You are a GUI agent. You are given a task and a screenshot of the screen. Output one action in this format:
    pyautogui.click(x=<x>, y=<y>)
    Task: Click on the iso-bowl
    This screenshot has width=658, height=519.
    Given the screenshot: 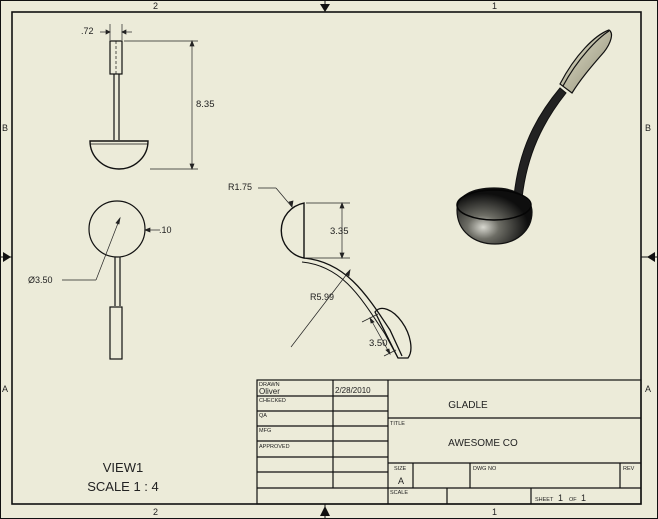 What is the action you would take?
    pyautogui.click(x=494, y=216)
    